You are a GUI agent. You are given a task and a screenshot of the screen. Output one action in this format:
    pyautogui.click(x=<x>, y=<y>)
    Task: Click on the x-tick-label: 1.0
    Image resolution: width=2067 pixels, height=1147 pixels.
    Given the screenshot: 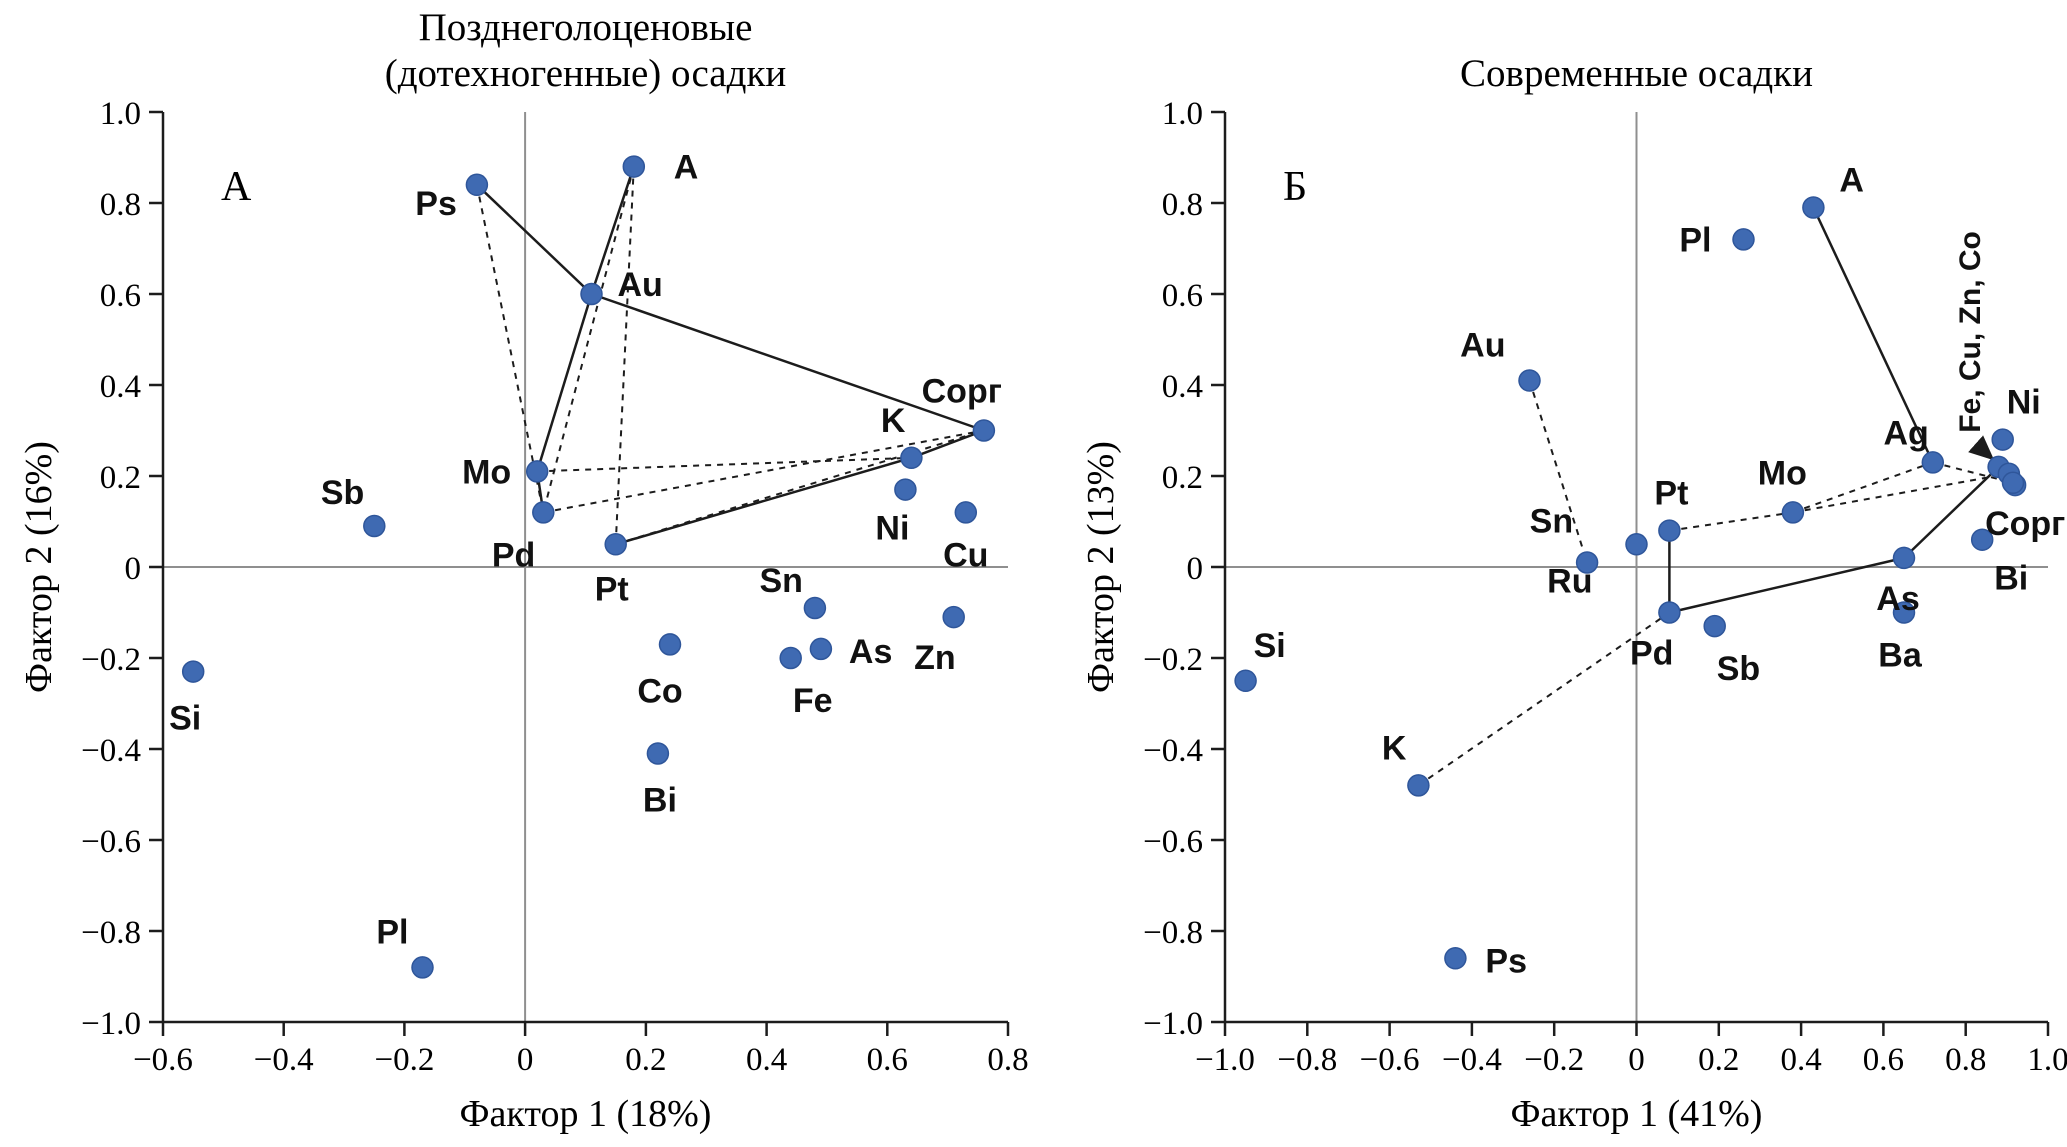 What is the action you would take?
    pyautogui.click(x=2047, y=1060)
    